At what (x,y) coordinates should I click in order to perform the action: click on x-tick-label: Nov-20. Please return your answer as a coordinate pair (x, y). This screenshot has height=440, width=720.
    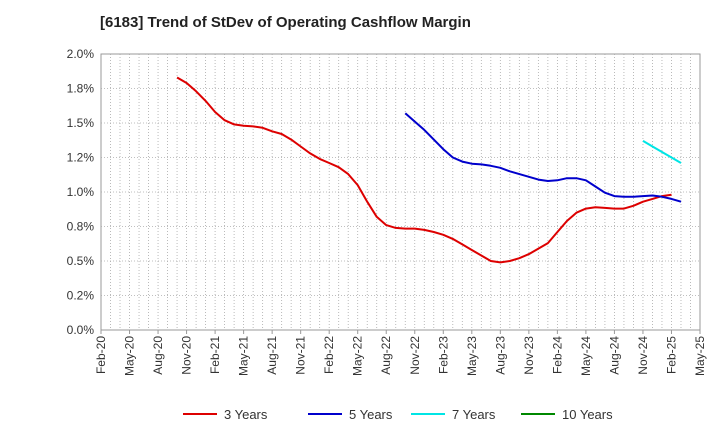
    Looking at the image, I should click on (187, 355).